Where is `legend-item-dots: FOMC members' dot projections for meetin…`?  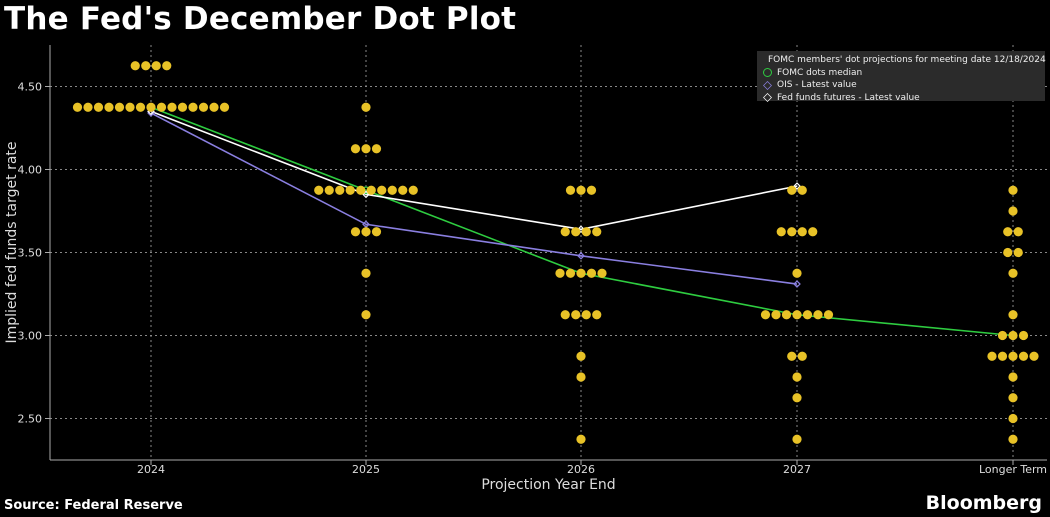 legend-item-dots: FOMC members' dot projections for meetin… is located at coordinates (904, 60).